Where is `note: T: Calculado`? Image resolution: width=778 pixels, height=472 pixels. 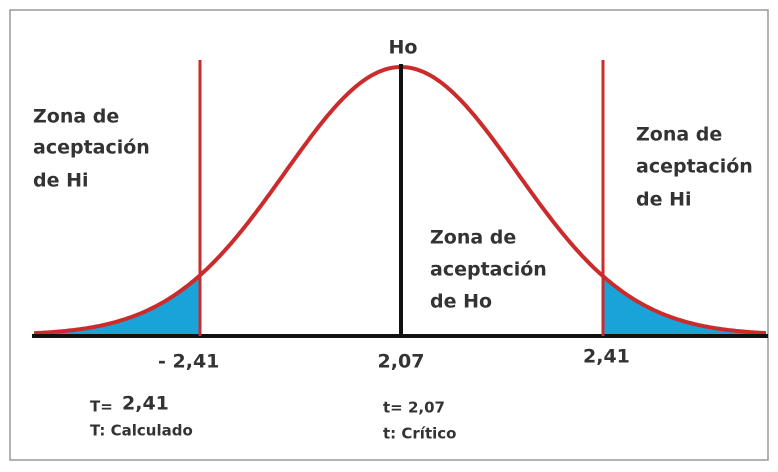 note: T: Calculado is located at coordinates (141, 431).